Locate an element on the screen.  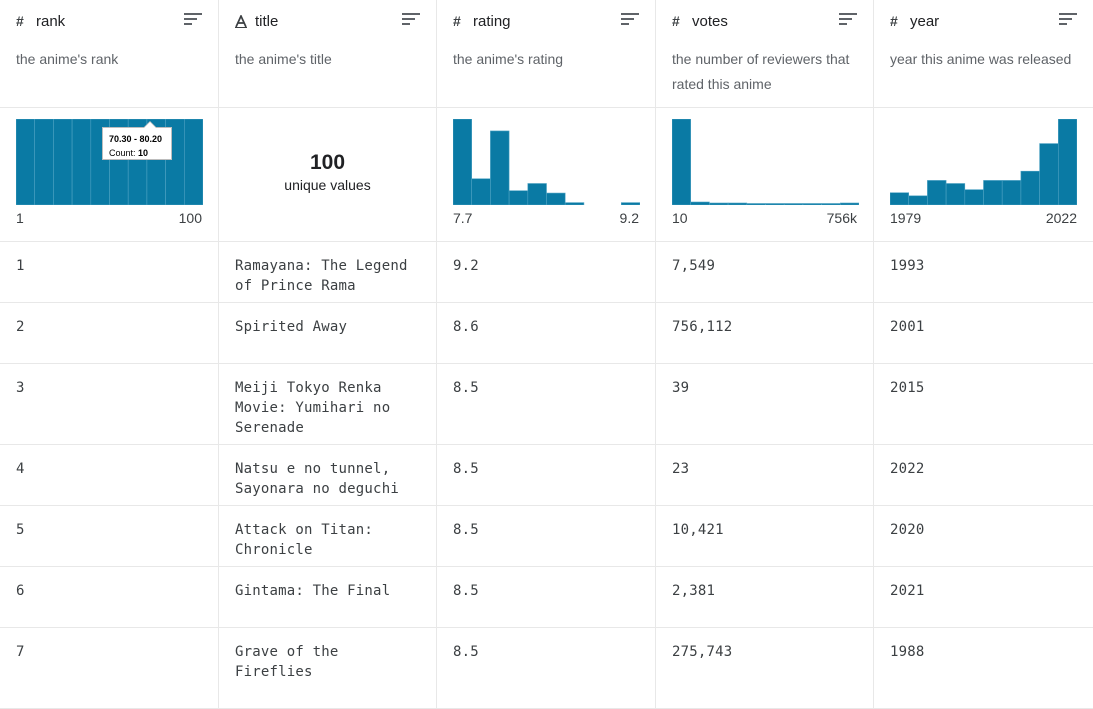
cell-votes: 2,381 is located at coordinates (765, 597).